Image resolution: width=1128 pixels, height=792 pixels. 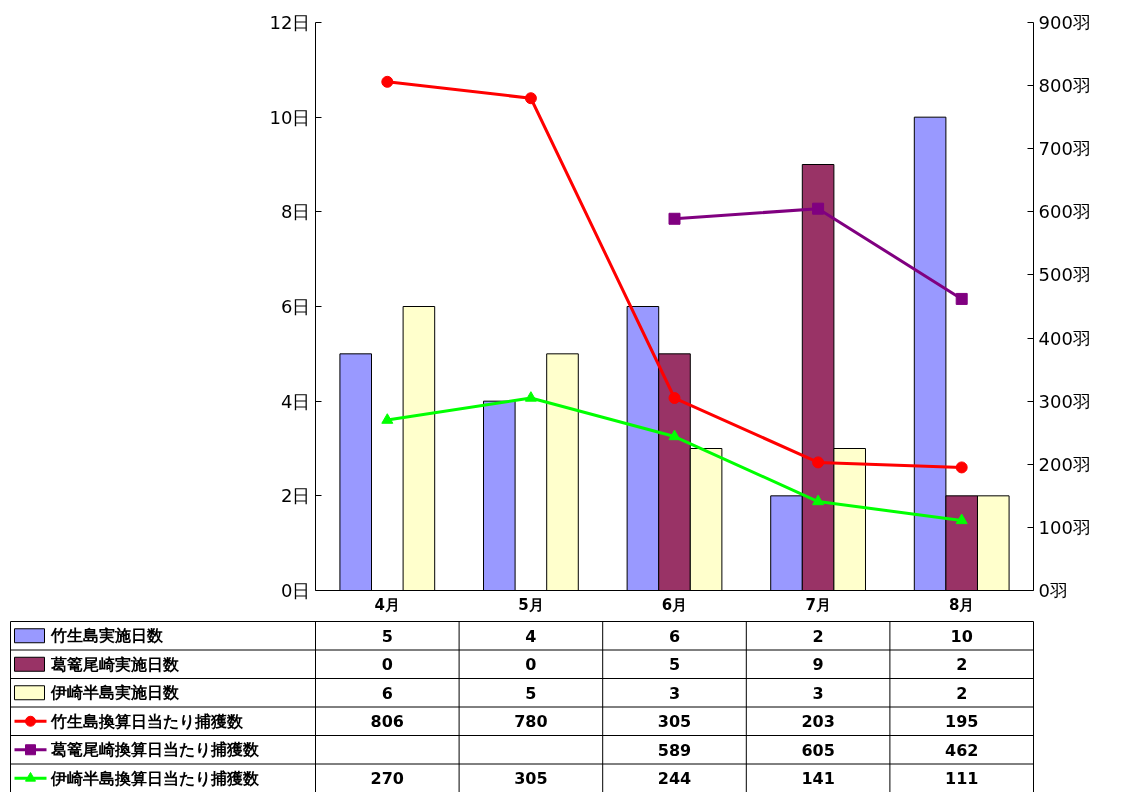 I want to click on y-tick-label: 4日, so click(x=296, y=401).